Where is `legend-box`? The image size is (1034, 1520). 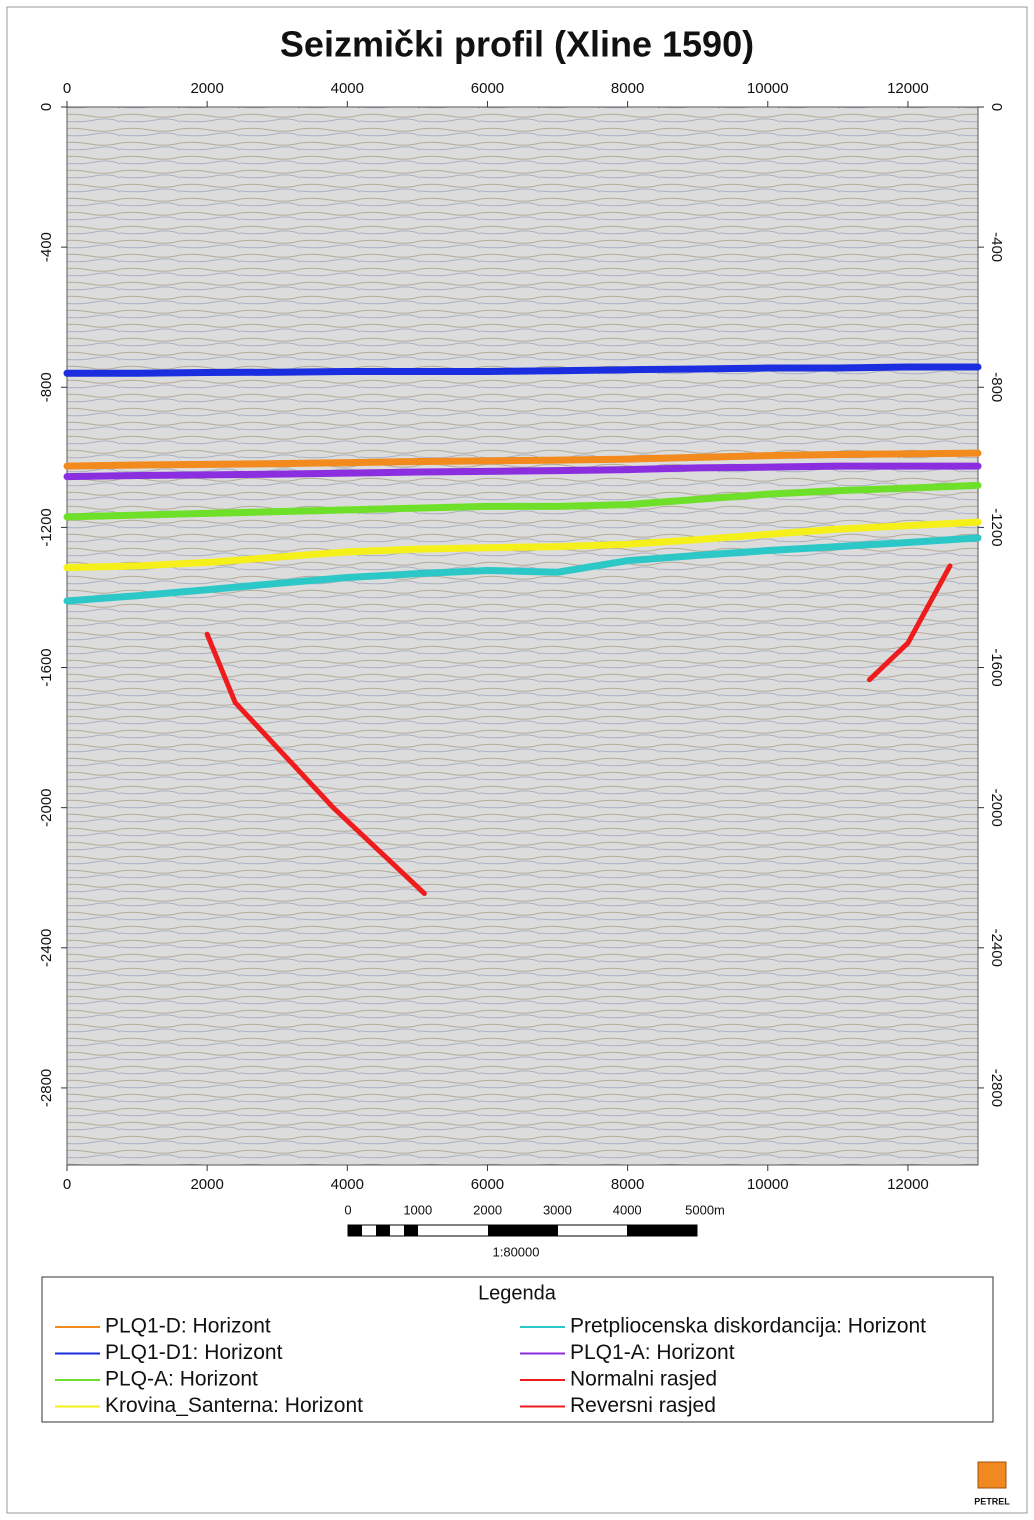
legend-box is located at coordinates (517, 1349).